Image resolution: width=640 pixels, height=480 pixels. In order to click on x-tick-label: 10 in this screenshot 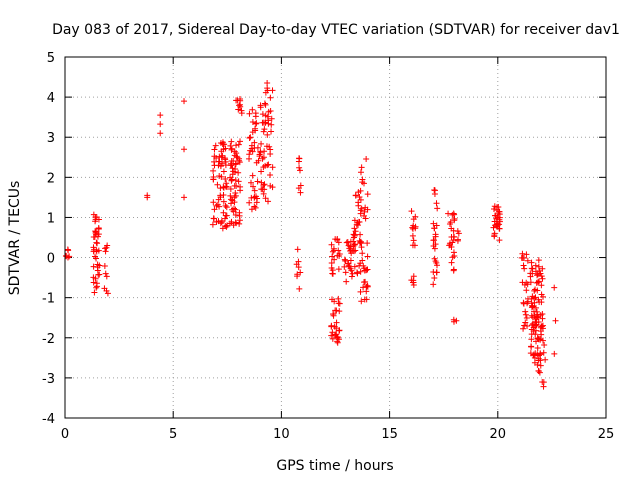, I will do `click(281, 434)`.